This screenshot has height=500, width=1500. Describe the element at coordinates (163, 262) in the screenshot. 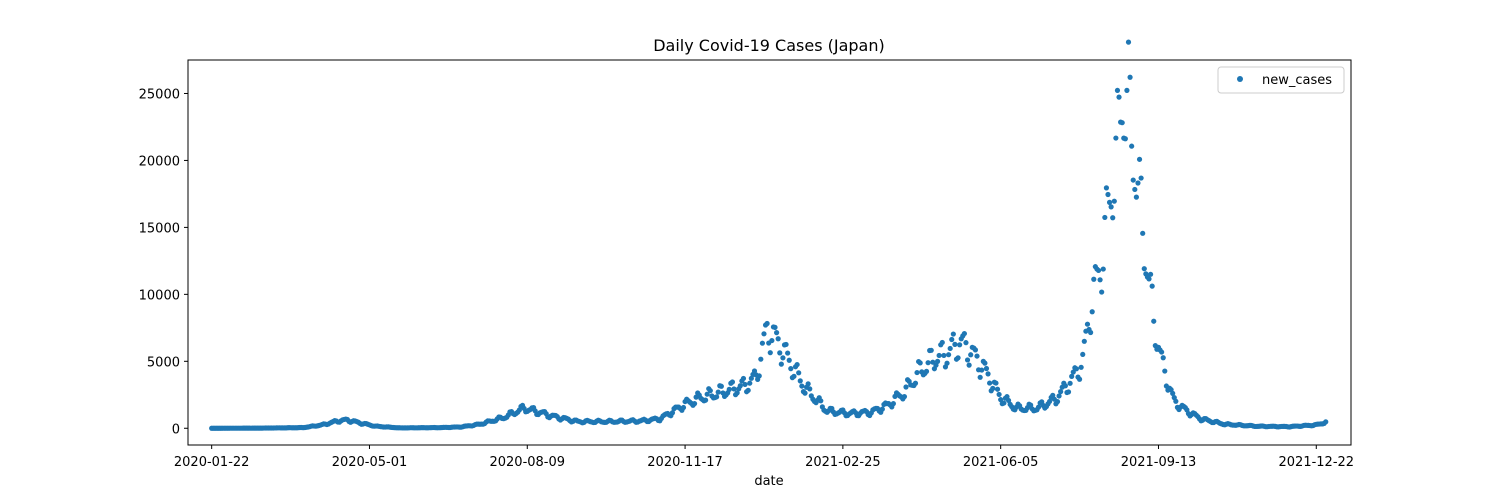

I see `y-axis: 0 5000 10000 15000 20000 25000` at that location.